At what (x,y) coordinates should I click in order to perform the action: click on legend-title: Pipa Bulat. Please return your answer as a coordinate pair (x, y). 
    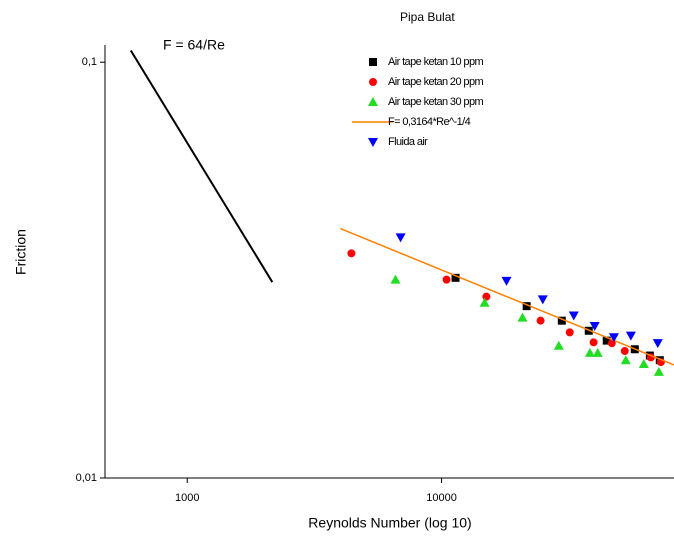
    Looking at the image, I should click on (427, 17).